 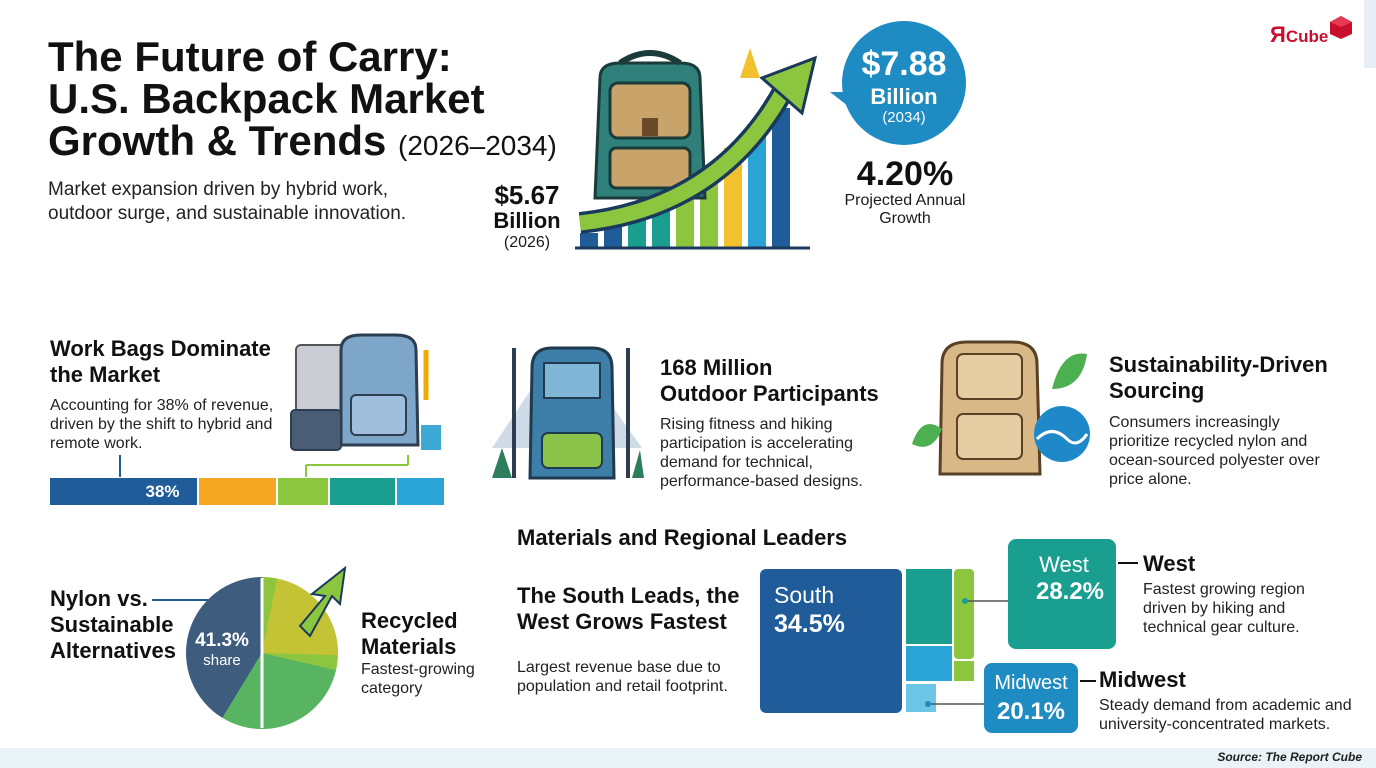 I want to click on nylon-title-line-1: Nylon vs., so click(x=99, y=598).